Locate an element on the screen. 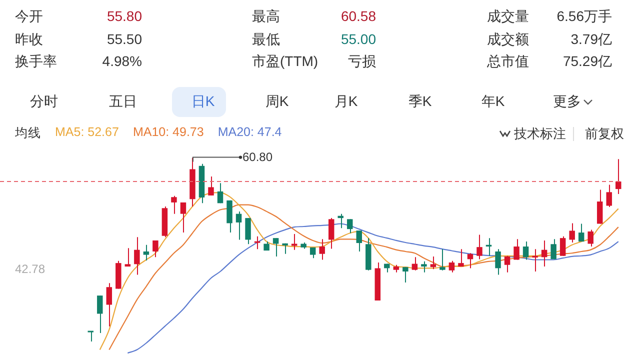 The width and height of the screenshot is (638, 359). text: 6.56万手 is located at coordinates (584, 17).